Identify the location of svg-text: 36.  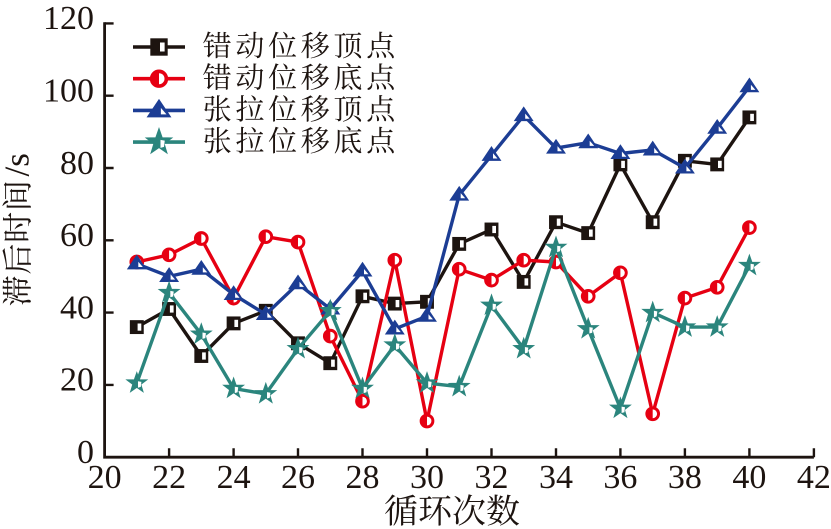
(620, 477).